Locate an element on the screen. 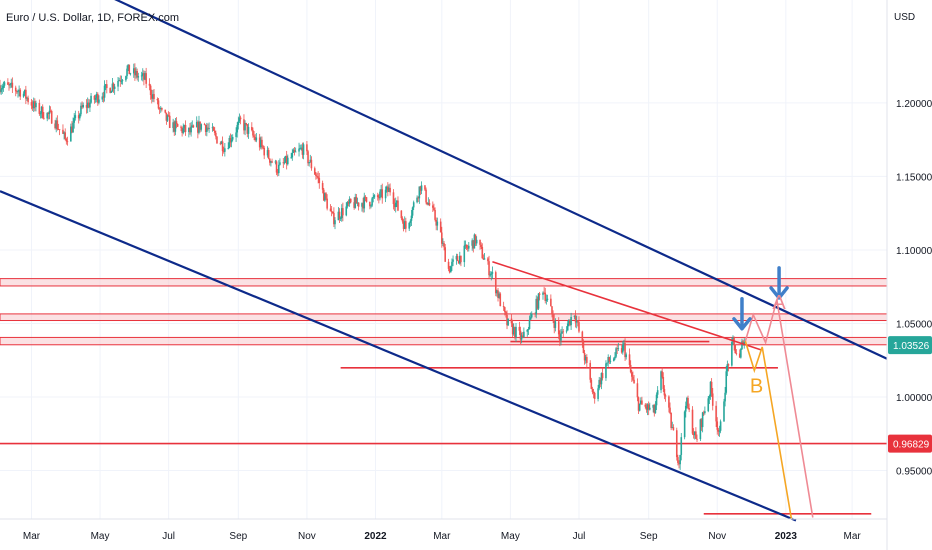  price-label-red: 0.96829 is located at coordinates (910, 443).